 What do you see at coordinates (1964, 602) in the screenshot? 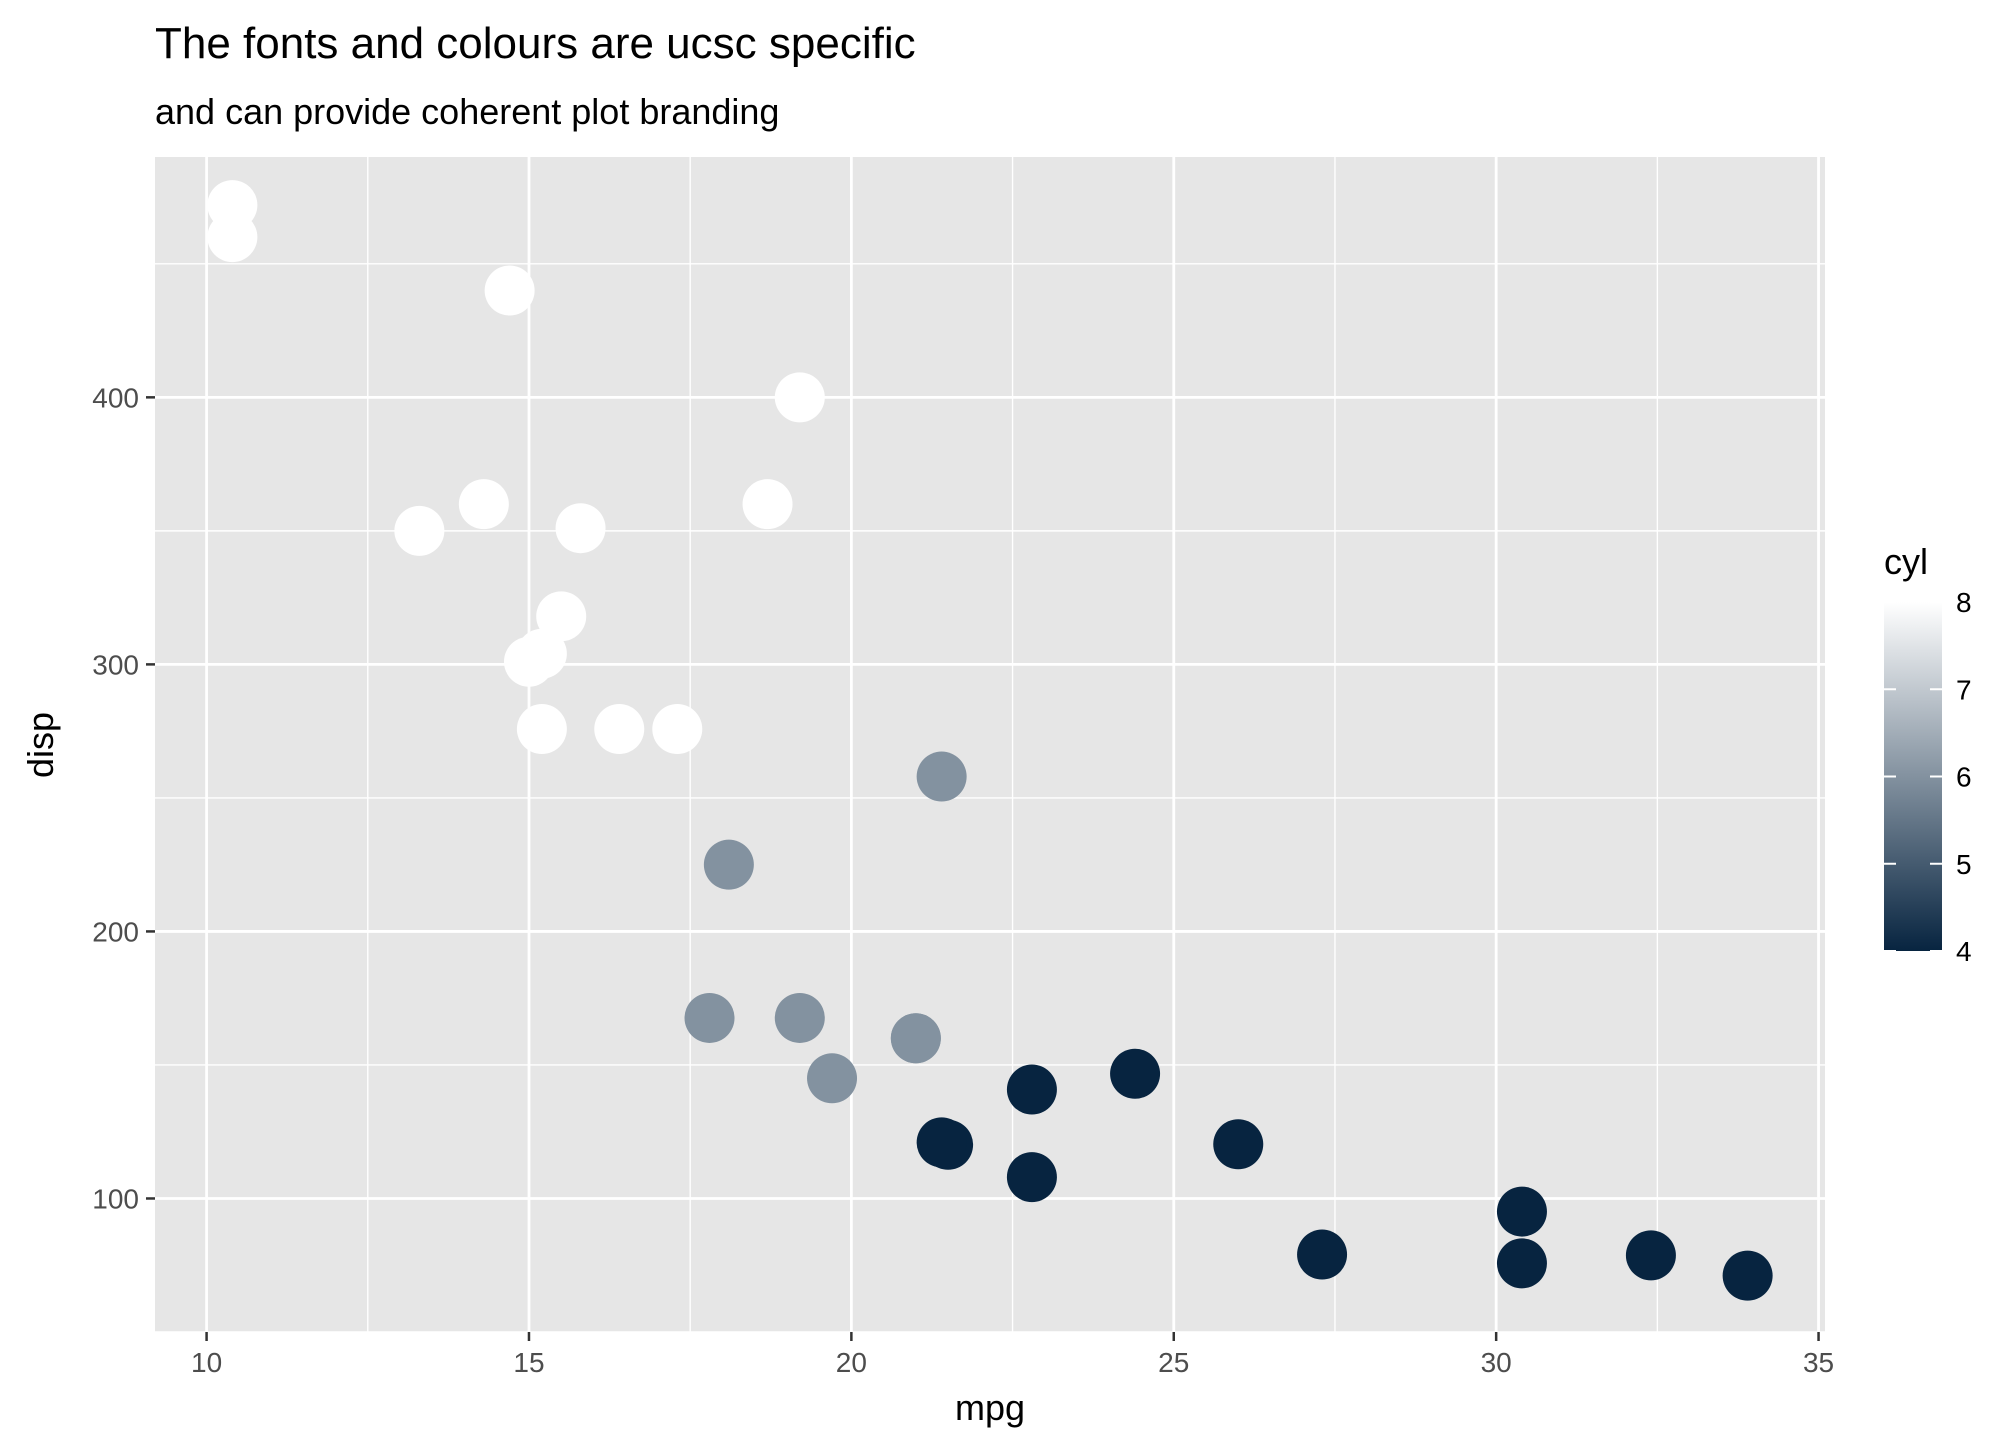
I see `legend-tick-label: 8` at bounding box center [1964, 602].